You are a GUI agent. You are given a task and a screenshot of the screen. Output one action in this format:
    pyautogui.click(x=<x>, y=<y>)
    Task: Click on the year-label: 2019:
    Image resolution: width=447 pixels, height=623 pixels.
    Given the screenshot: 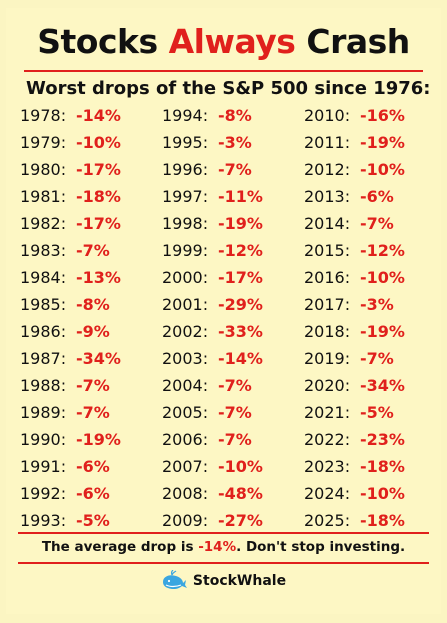 What is the action you would take?
    pyautogui.click(x=327, y=358)
    